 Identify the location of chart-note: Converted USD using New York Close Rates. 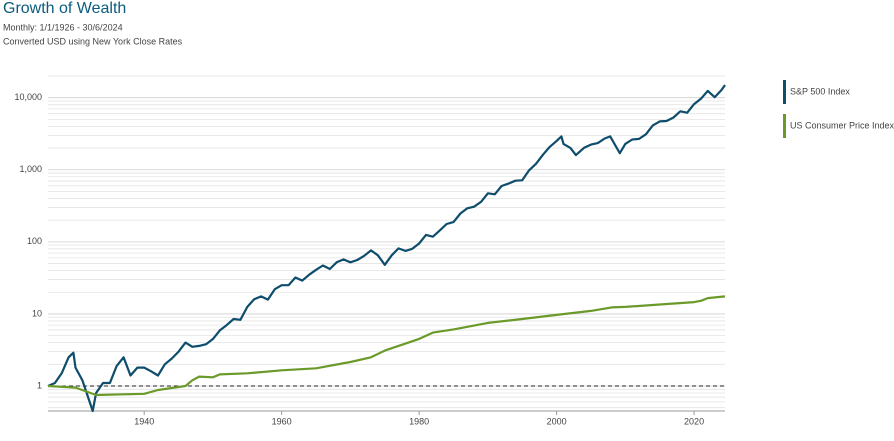
(93, 41).